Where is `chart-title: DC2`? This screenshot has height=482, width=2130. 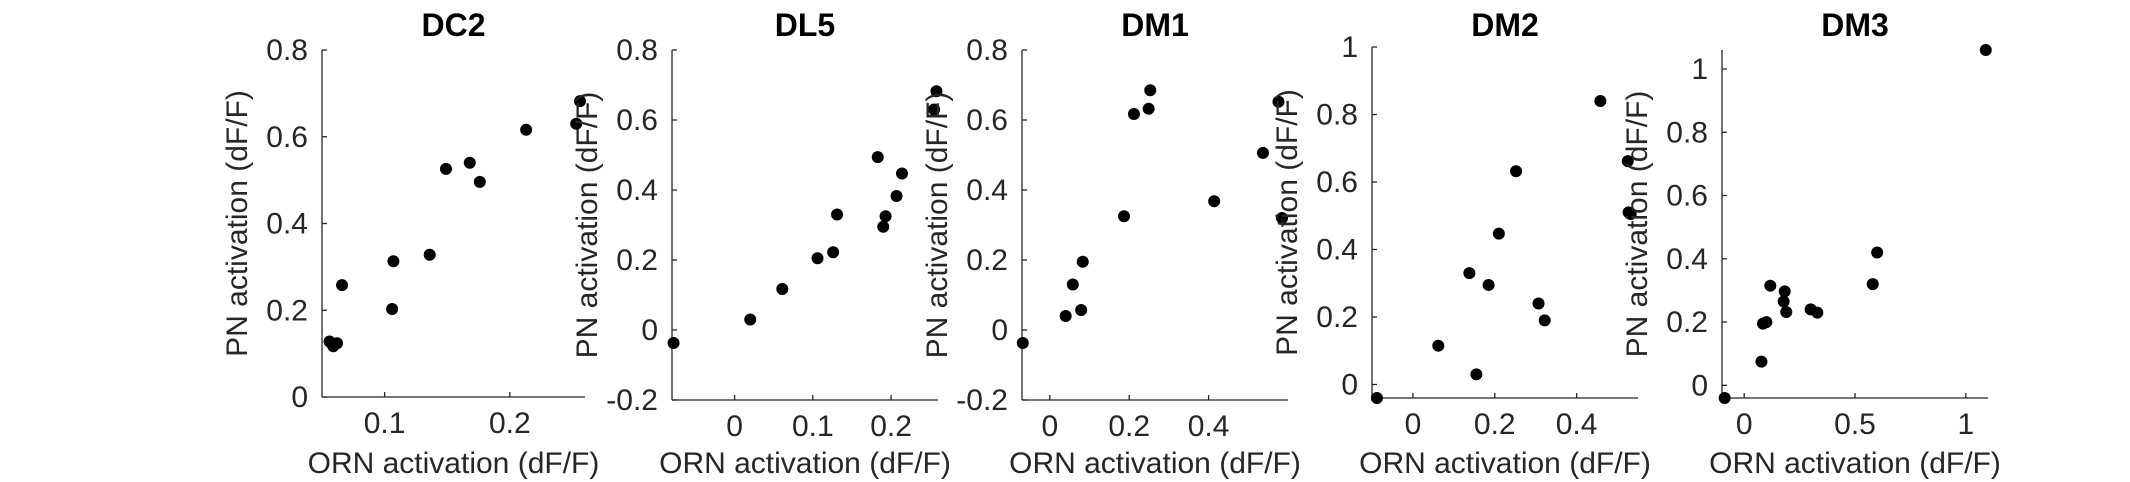
chart-title: DC2 is located at coordinates (453, 25).